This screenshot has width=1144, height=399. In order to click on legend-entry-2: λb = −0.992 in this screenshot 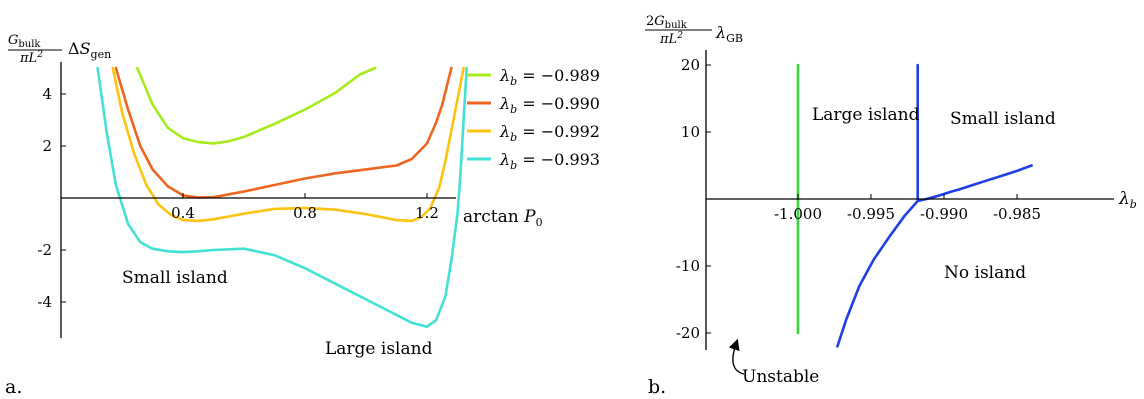, I will do `click(549, 133)`.